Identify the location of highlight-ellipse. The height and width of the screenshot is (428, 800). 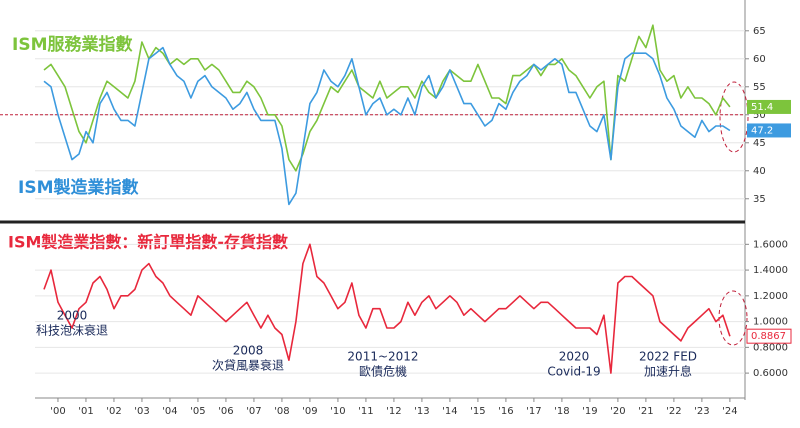
(734, 117).